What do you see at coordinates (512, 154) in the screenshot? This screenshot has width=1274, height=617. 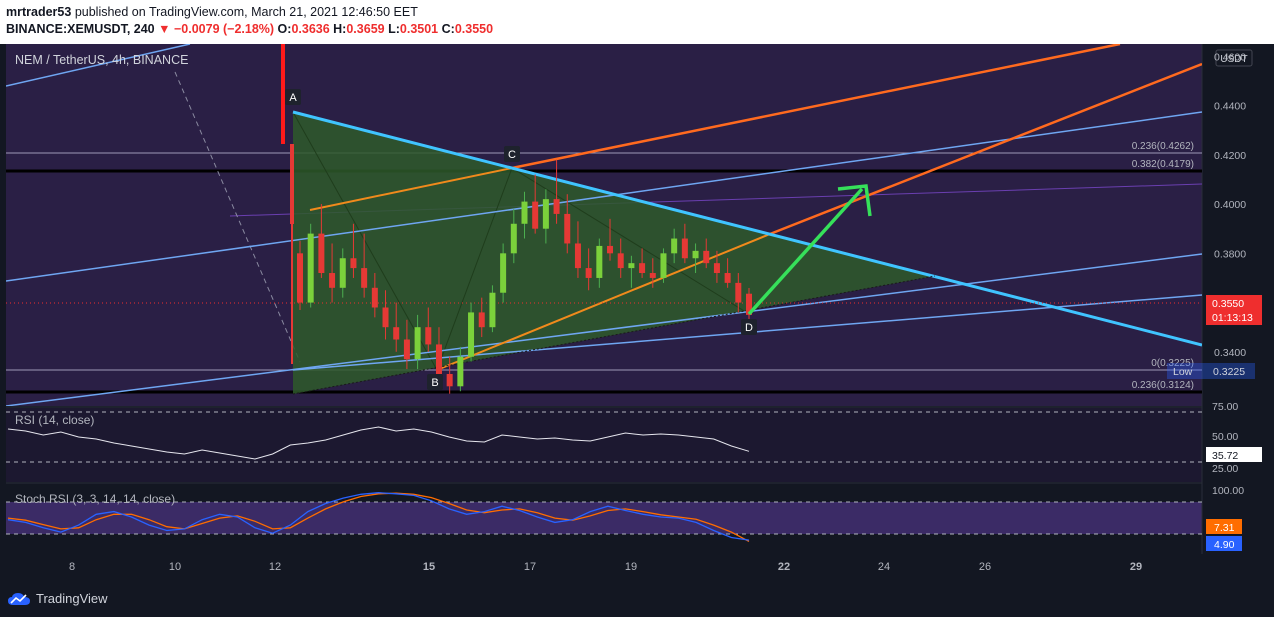 I see `point-c-bg` at bounding box center [512, 154].